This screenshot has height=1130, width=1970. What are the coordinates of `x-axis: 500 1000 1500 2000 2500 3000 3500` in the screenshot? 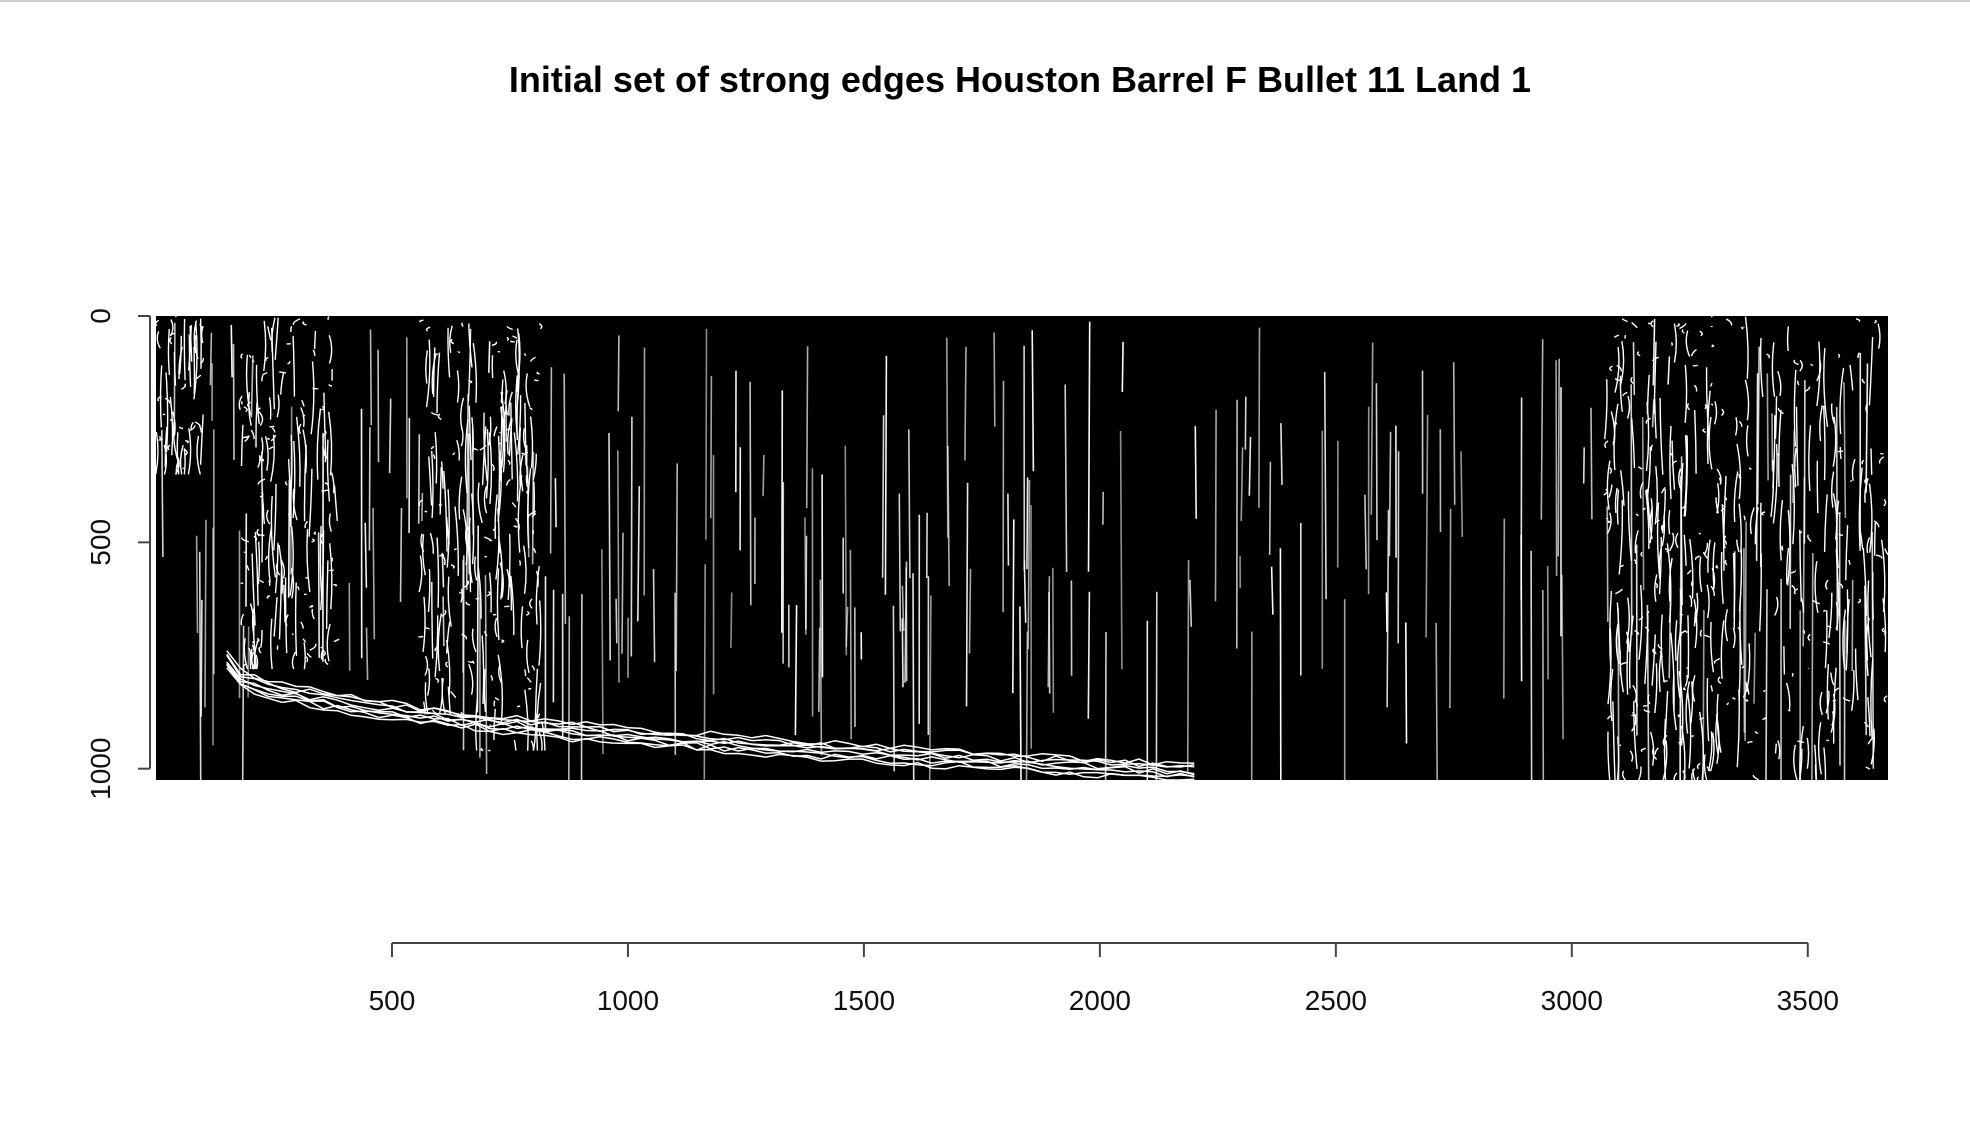 It's located at (1104, 979).